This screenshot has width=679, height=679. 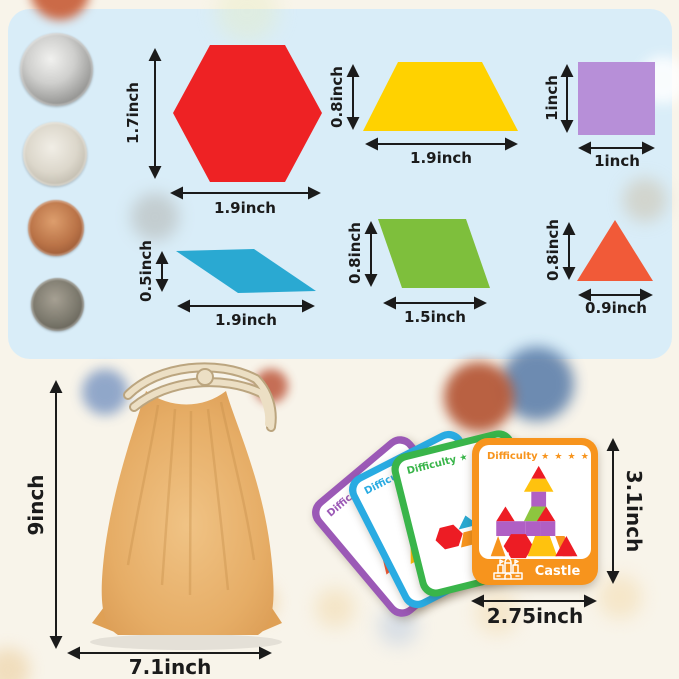 I want to click on trapezoid-height-label: 0.8inch, so click(x=337, y=97).